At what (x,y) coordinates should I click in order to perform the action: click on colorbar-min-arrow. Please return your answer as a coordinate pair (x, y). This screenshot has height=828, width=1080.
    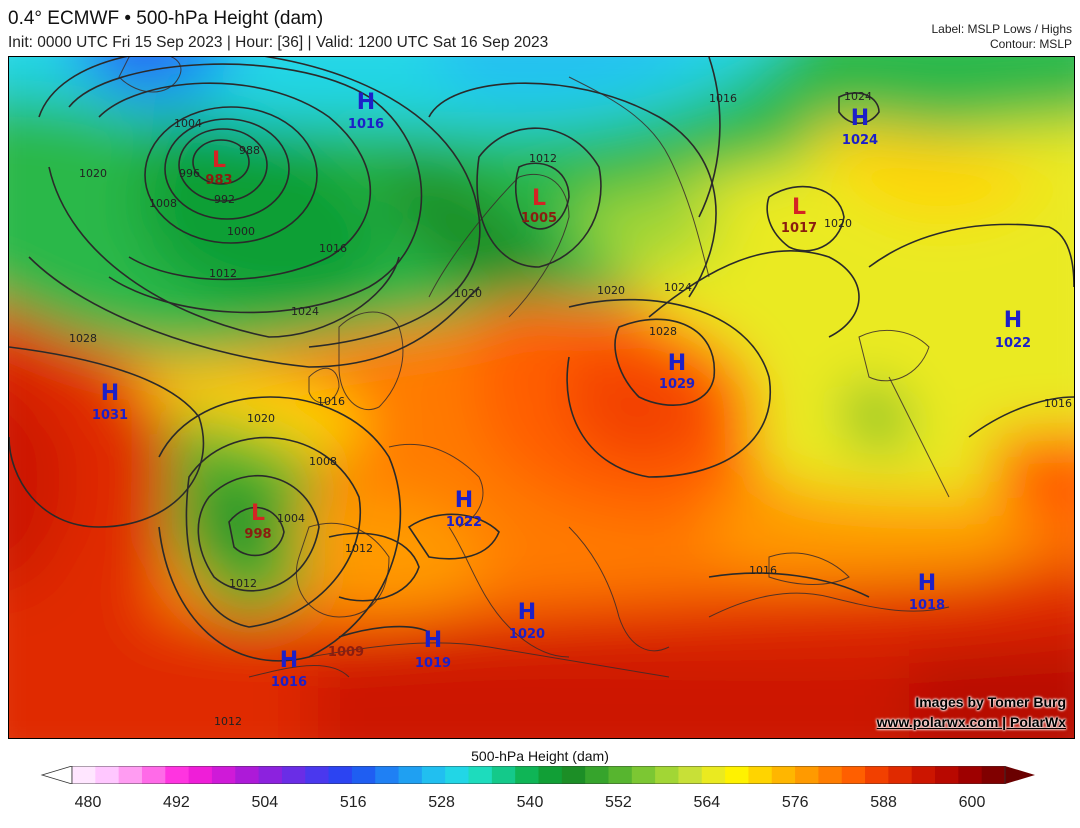
    Looking at the image, I should click on (56, 775).